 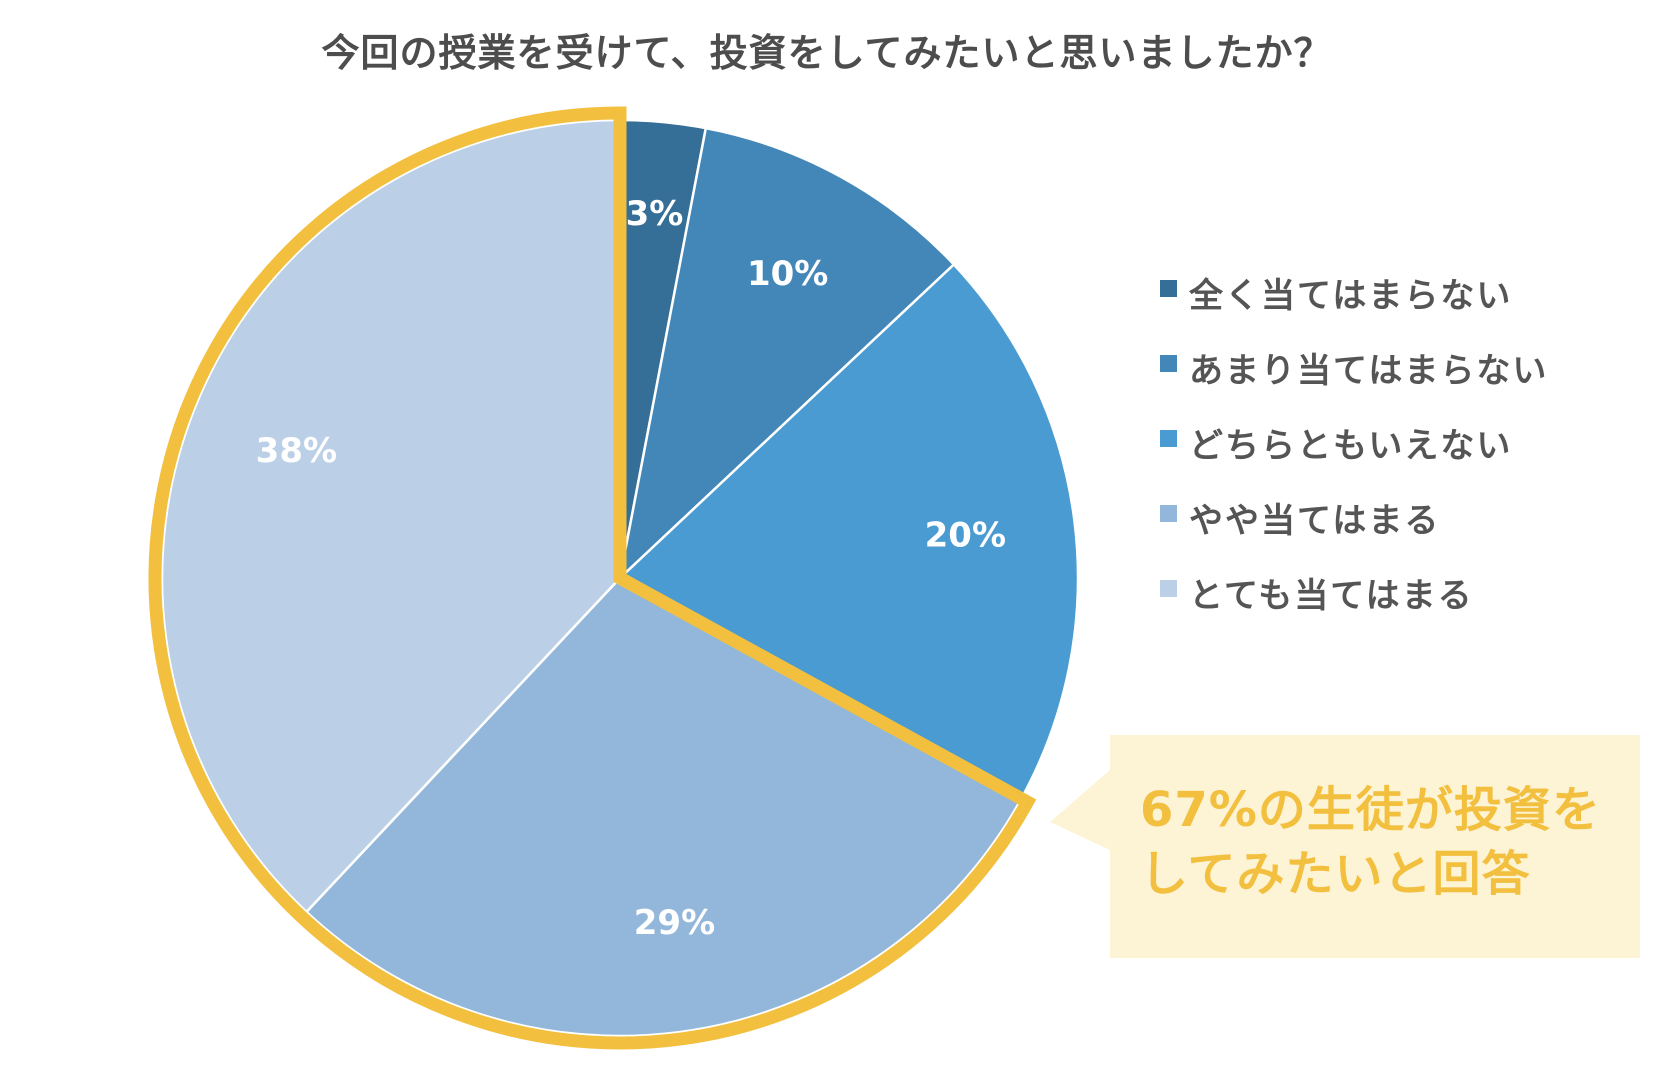 I want to click on callout-line-2: してみたいと回答, so click(x=1335, y=874).